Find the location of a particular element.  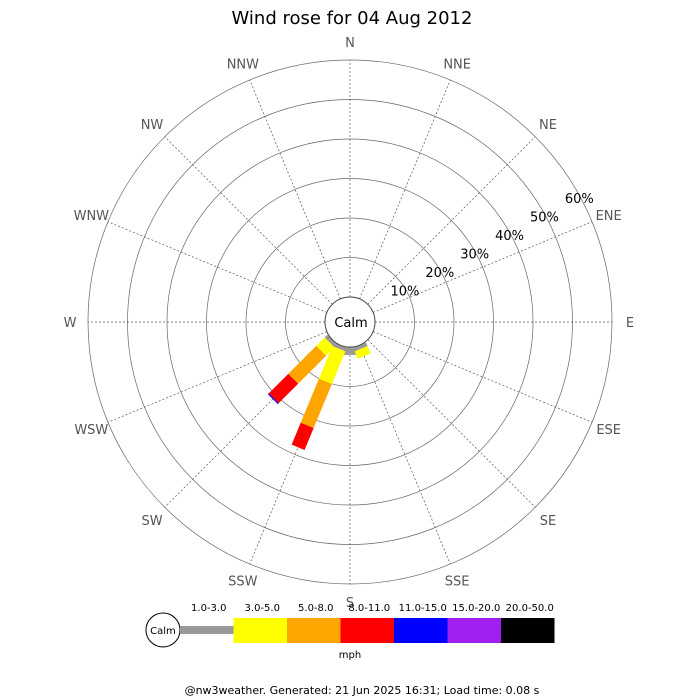

direction-label-s: S is located at coordinates (350, 603).